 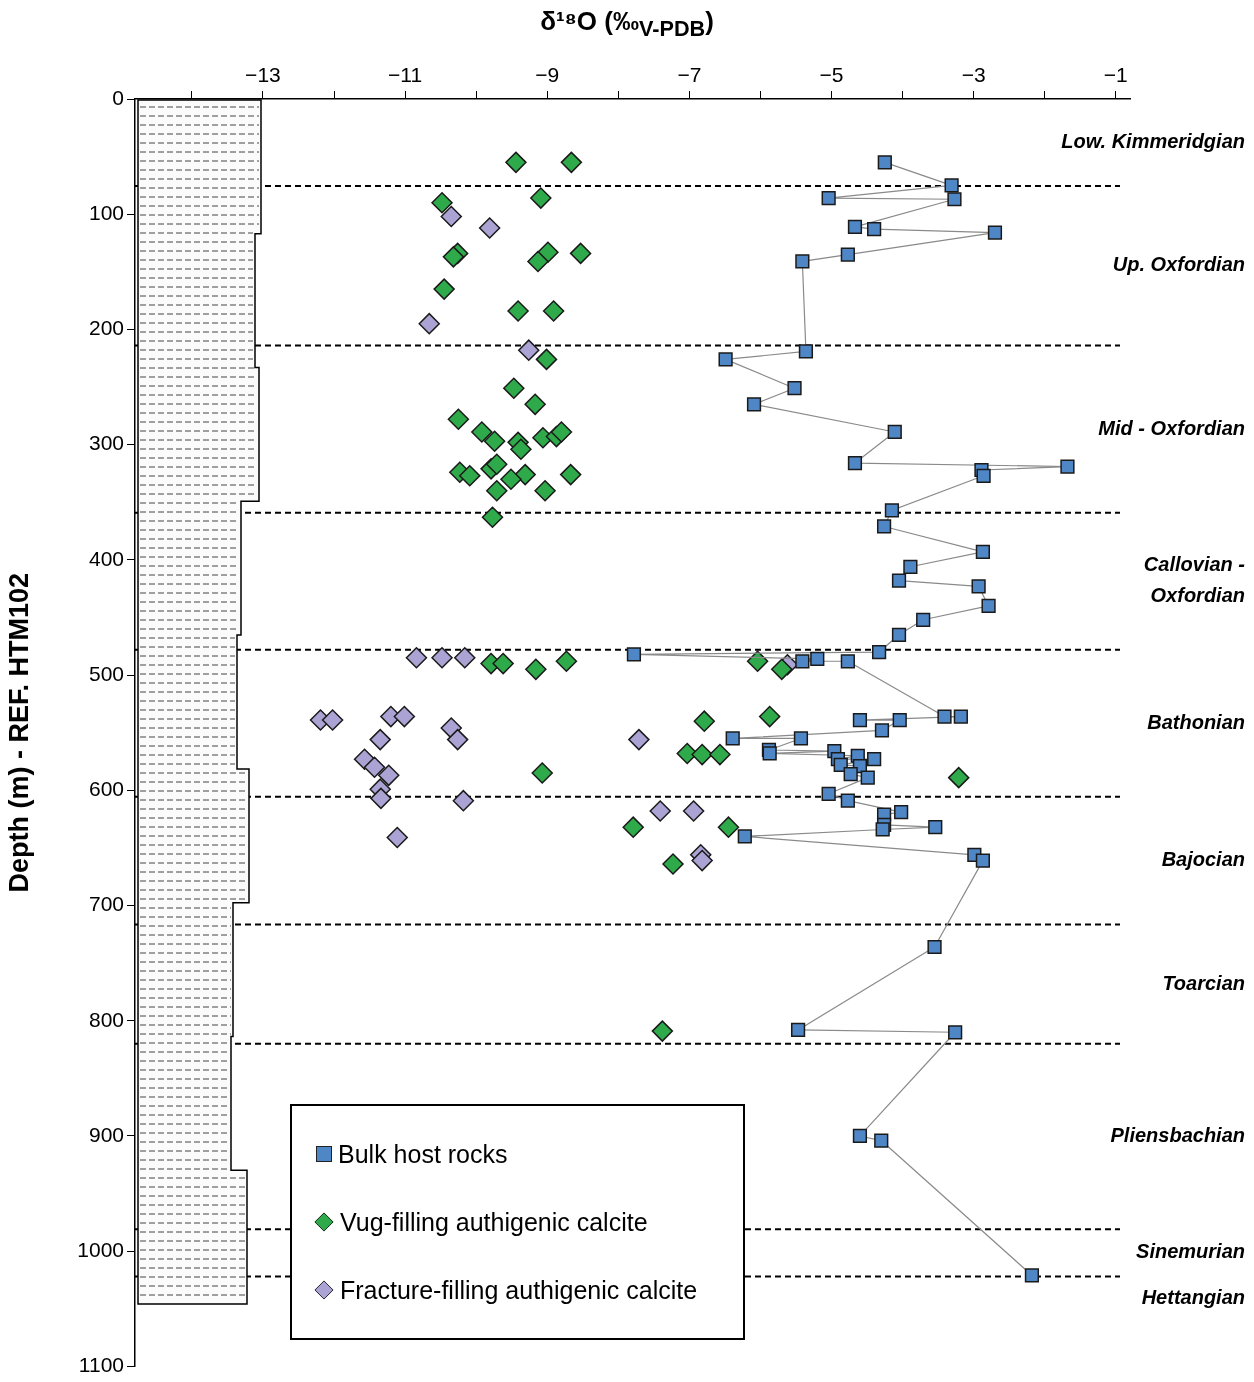 I want to click on y-tick-label: 900, so click(x=106, y=1134).